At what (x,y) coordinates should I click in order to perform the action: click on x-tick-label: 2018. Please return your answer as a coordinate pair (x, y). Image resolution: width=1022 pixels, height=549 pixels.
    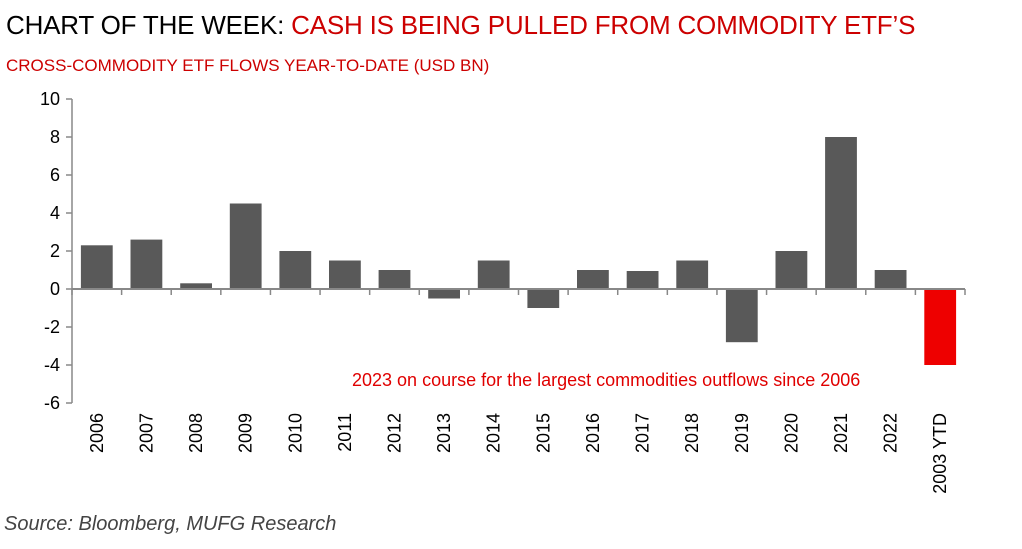
    Looking at the image, I should click on (692, 433).